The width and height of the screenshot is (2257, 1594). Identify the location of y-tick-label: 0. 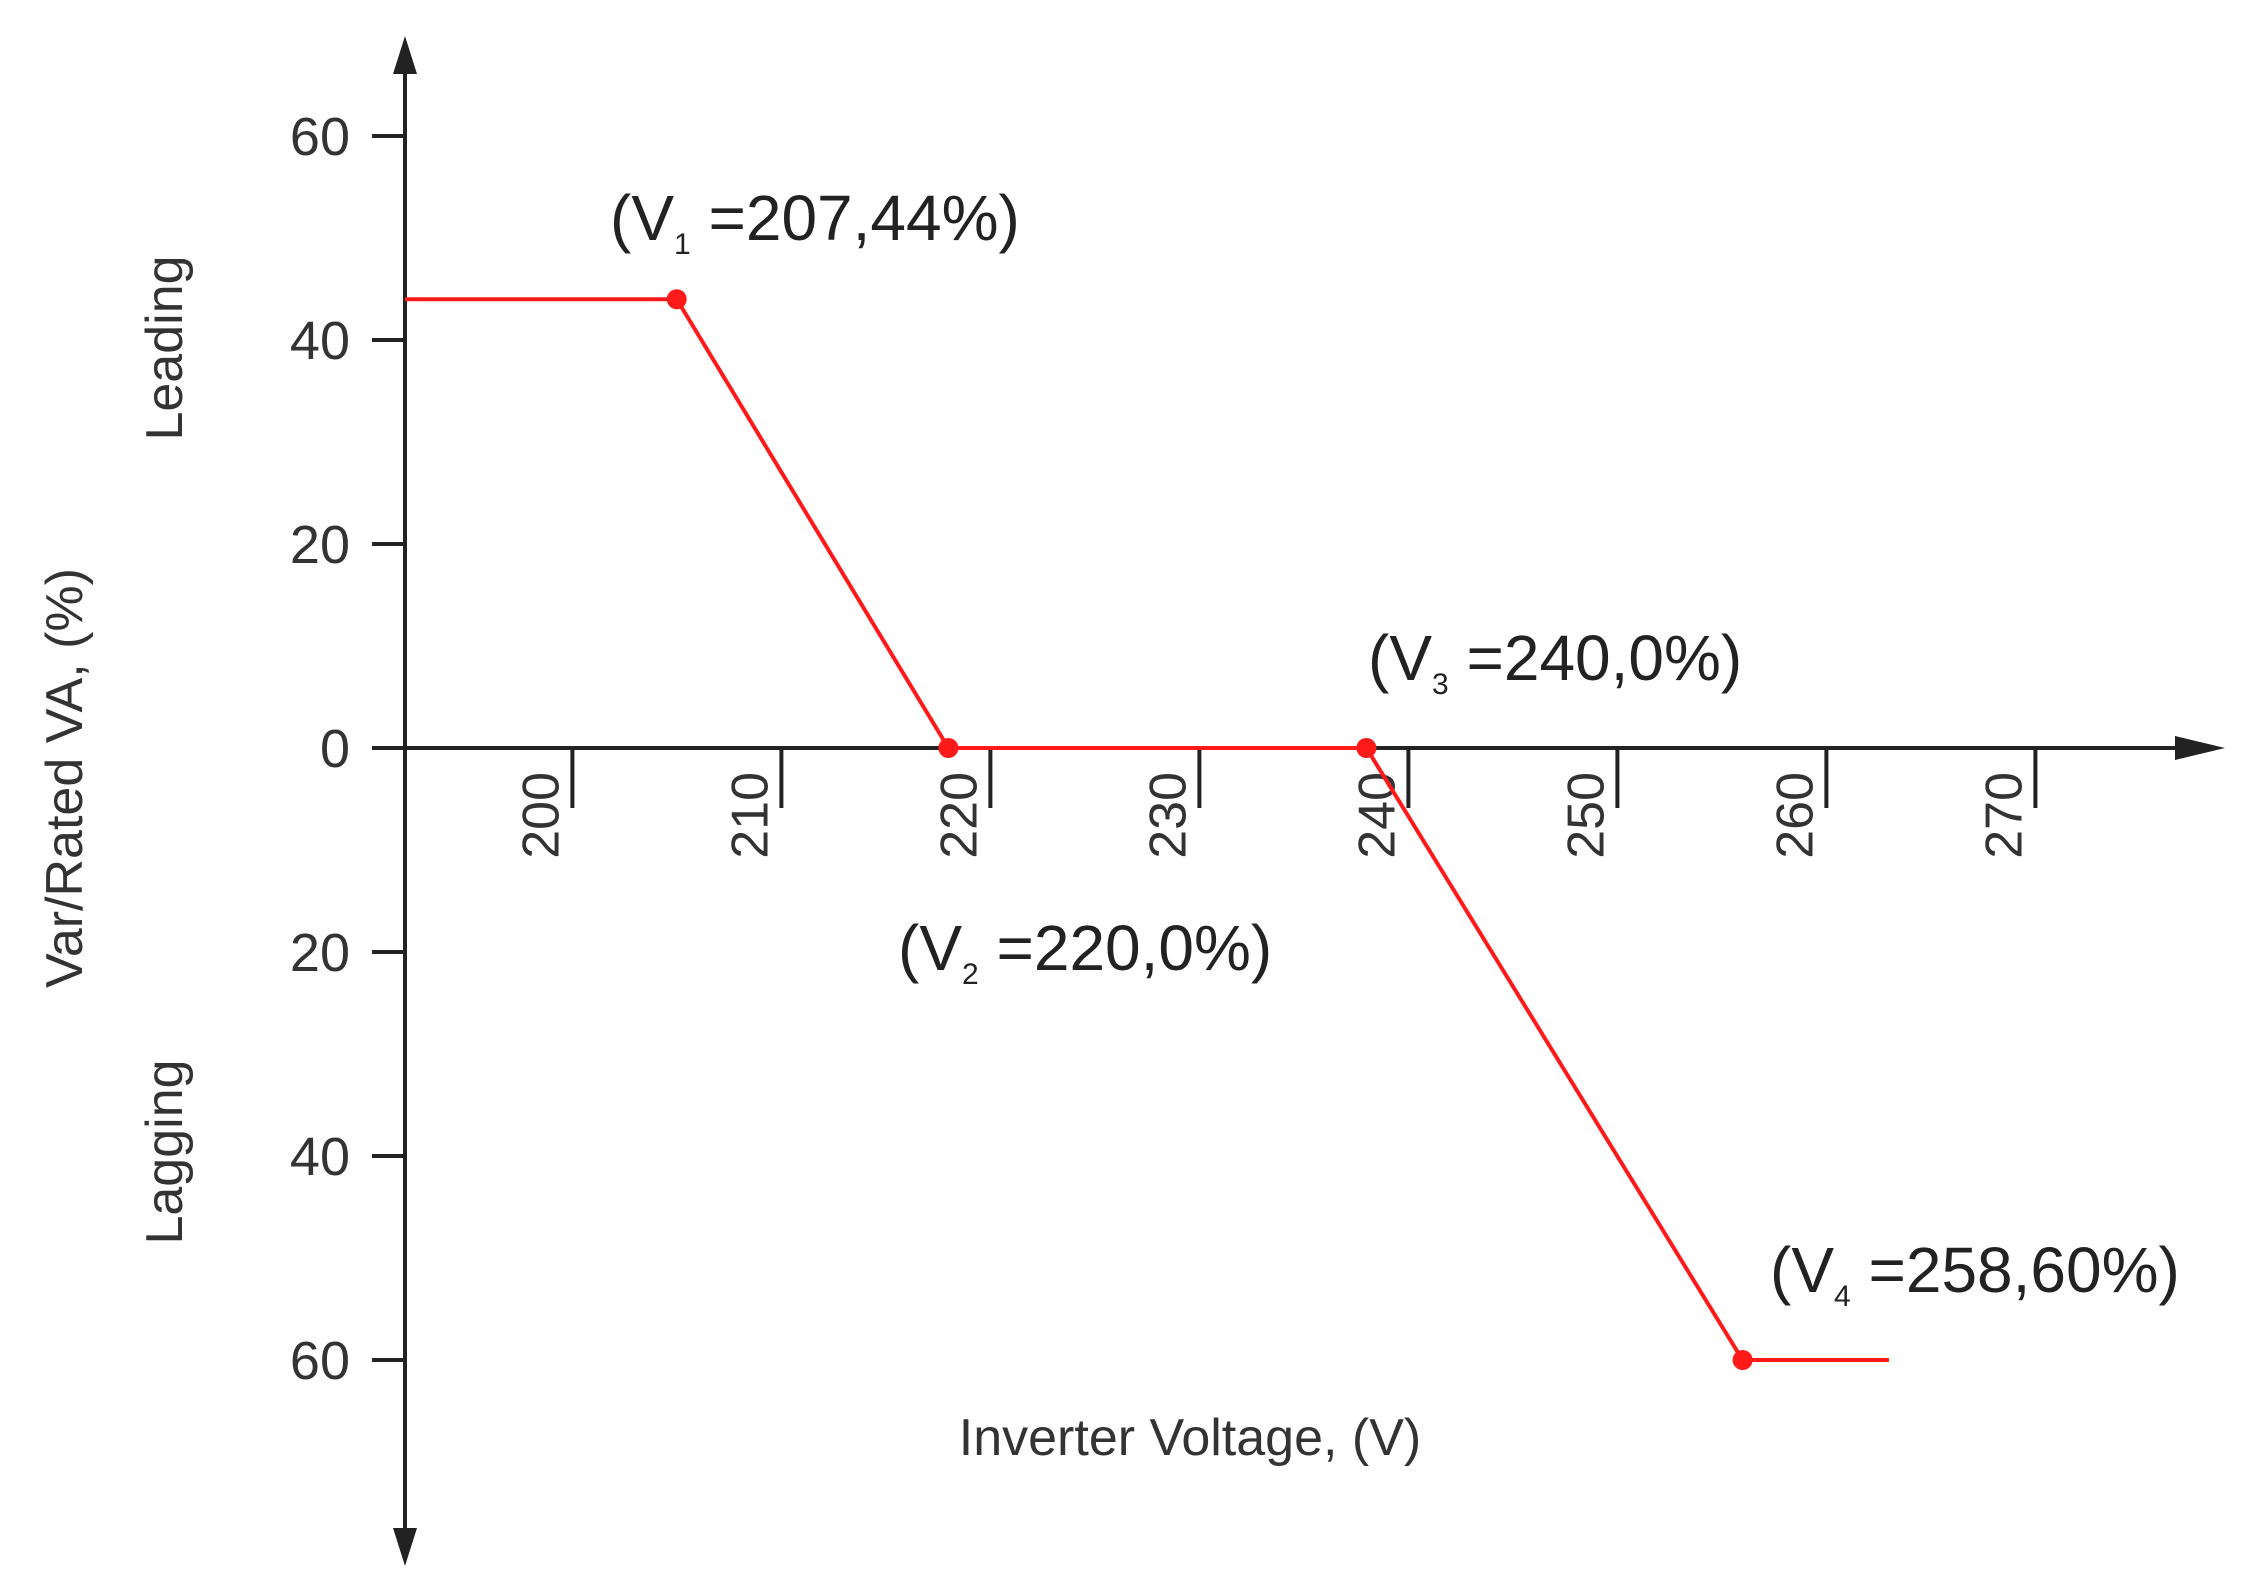
(335, 749).